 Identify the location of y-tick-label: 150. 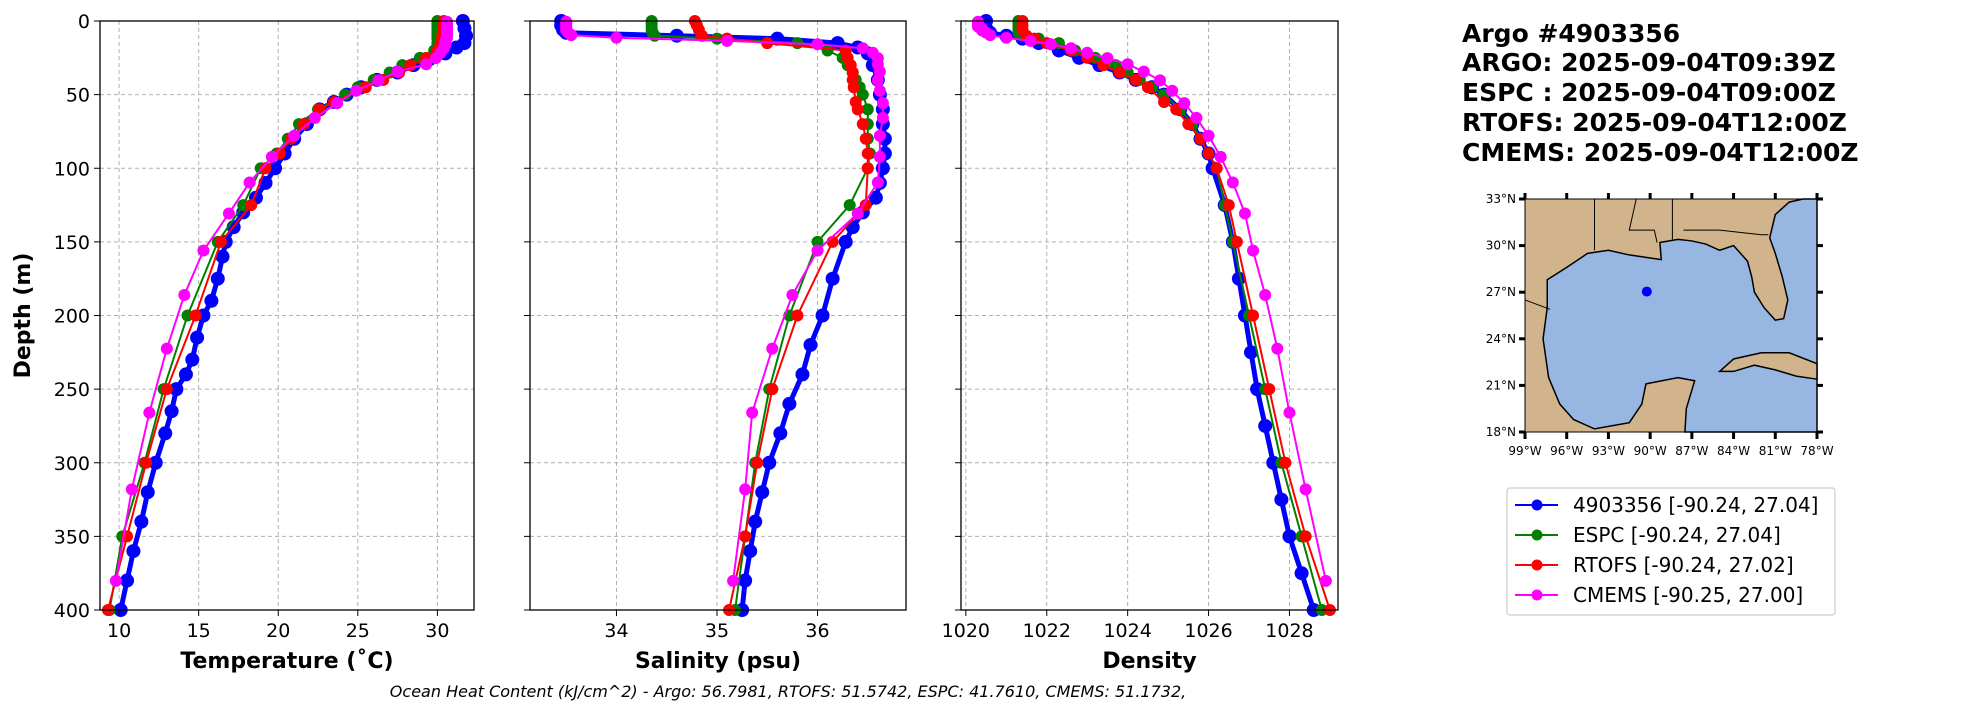
(72, 243).